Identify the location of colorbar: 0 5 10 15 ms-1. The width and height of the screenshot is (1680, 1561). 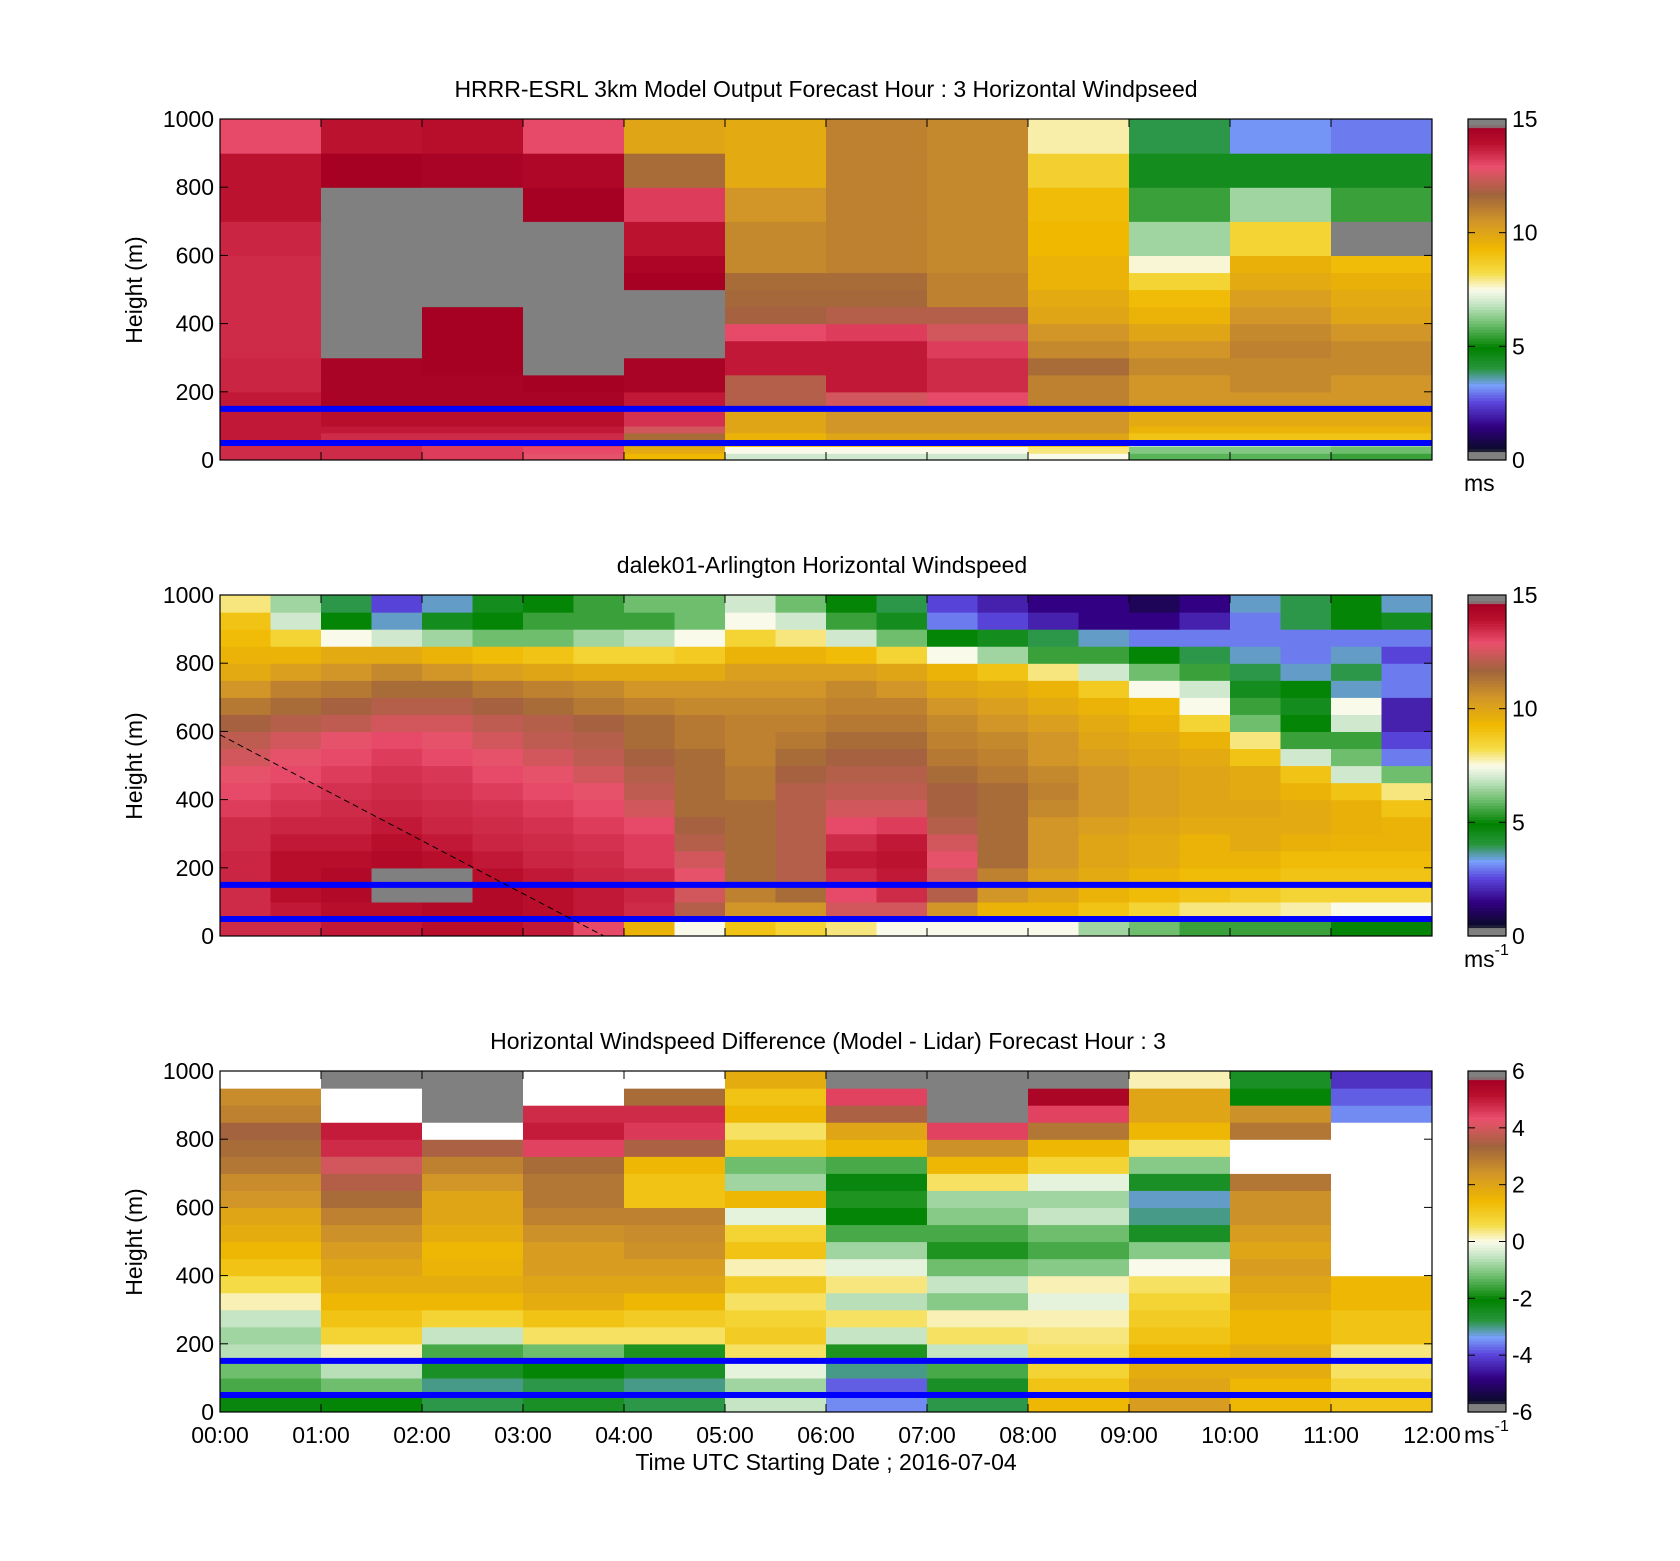
(1501, 777).